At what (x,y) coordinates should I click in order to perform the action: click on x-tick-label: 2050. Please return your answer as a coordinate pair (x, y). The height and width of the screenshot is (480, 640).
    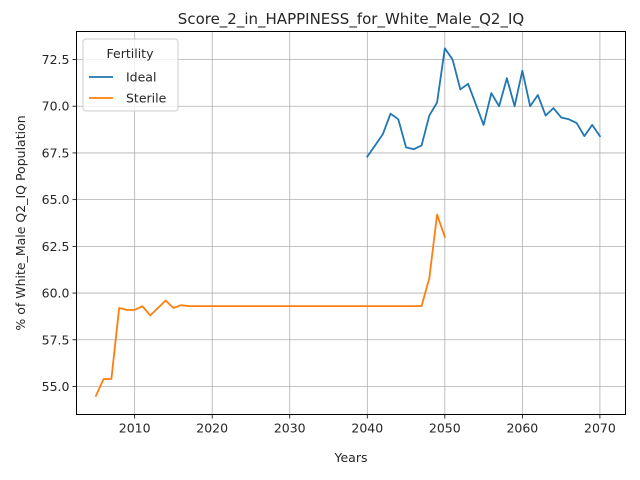
    Looking at the image, I should click on (445, 428).